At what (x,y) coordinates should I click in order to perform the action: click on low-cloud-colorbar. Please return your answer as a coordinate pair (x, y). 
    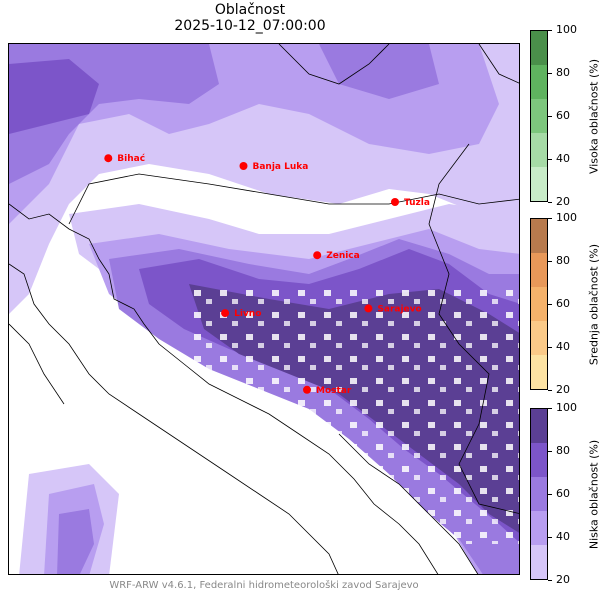
    Looking at the image, I should click on (539, 494).